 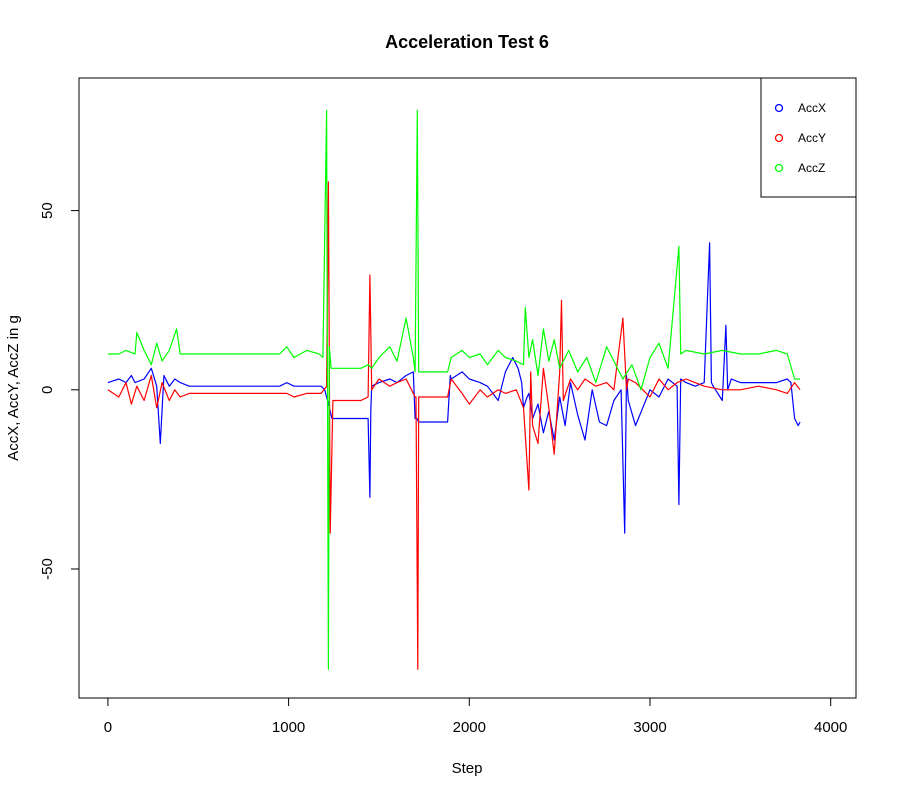 What do you see at coordinates (779, 108) in the screenshot?
I see `legend-marker-accx` at bounding box center [779, 108].